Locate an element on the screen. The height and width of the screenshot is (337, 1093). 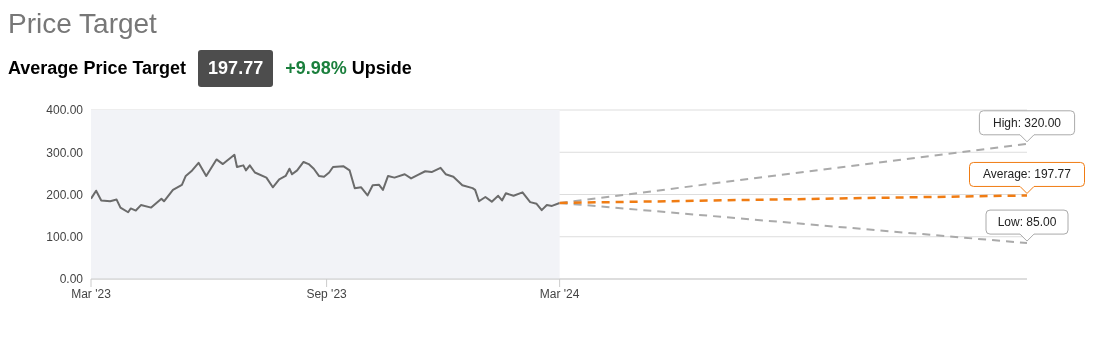
x-tick-label: Sep '23 is located at coordinates (327, 293).